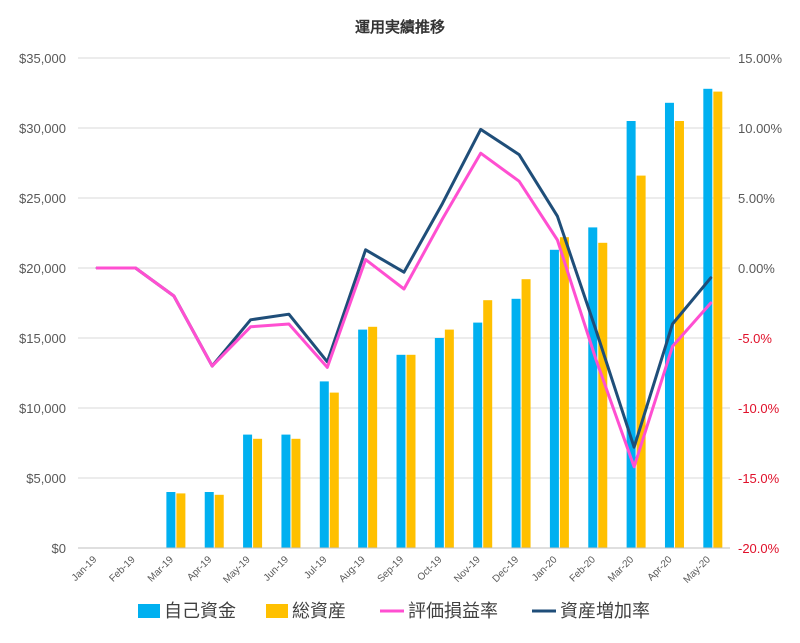 Image resolution: width=800 pixels, height=643 pixels. Describe the element at coordinates (660, 568) in the screenshot. I see `x-tick-label: Apr-20` at that location.